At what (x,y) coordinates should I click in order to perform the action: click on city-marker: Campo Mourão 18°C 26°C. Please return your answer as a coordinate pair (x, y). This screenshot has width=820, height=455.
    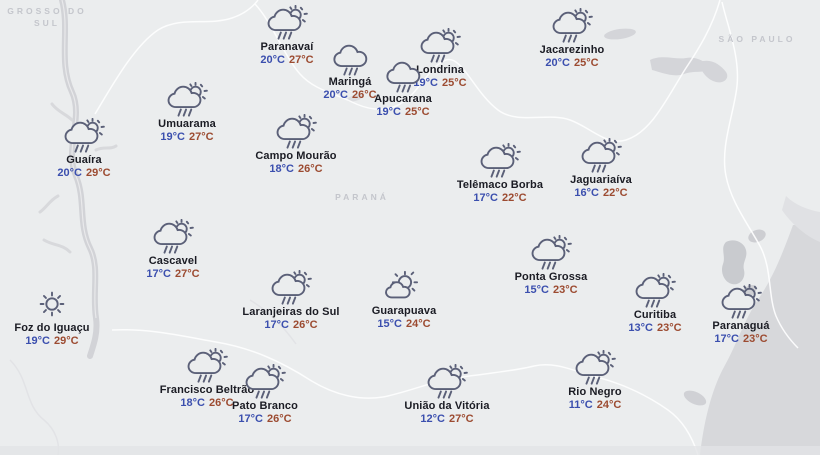
    Looking at the image, I should click on (296, 145).